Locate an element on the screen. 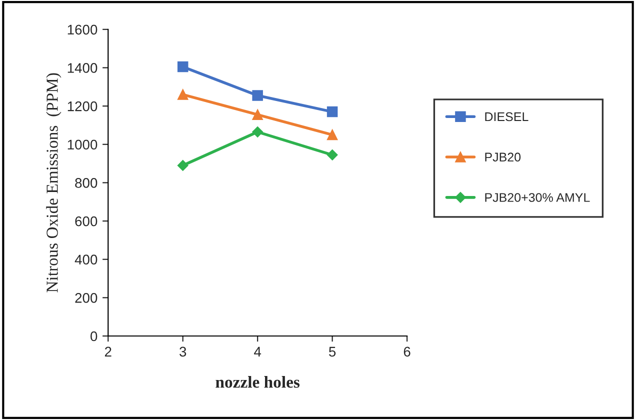 Image resolution: width=636 pixels, height=420 pixels. legend-label: PJB20+30% AMYL is located at coordinates (537, 197).